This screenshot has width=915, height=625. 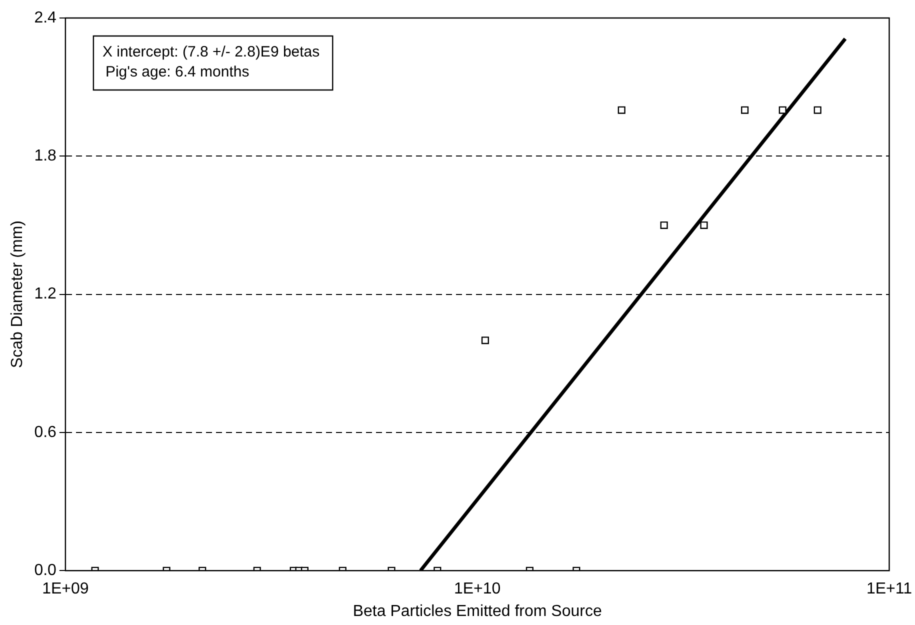 I want to click on y-tick-label: 1.8, so click(x=45, y=156).